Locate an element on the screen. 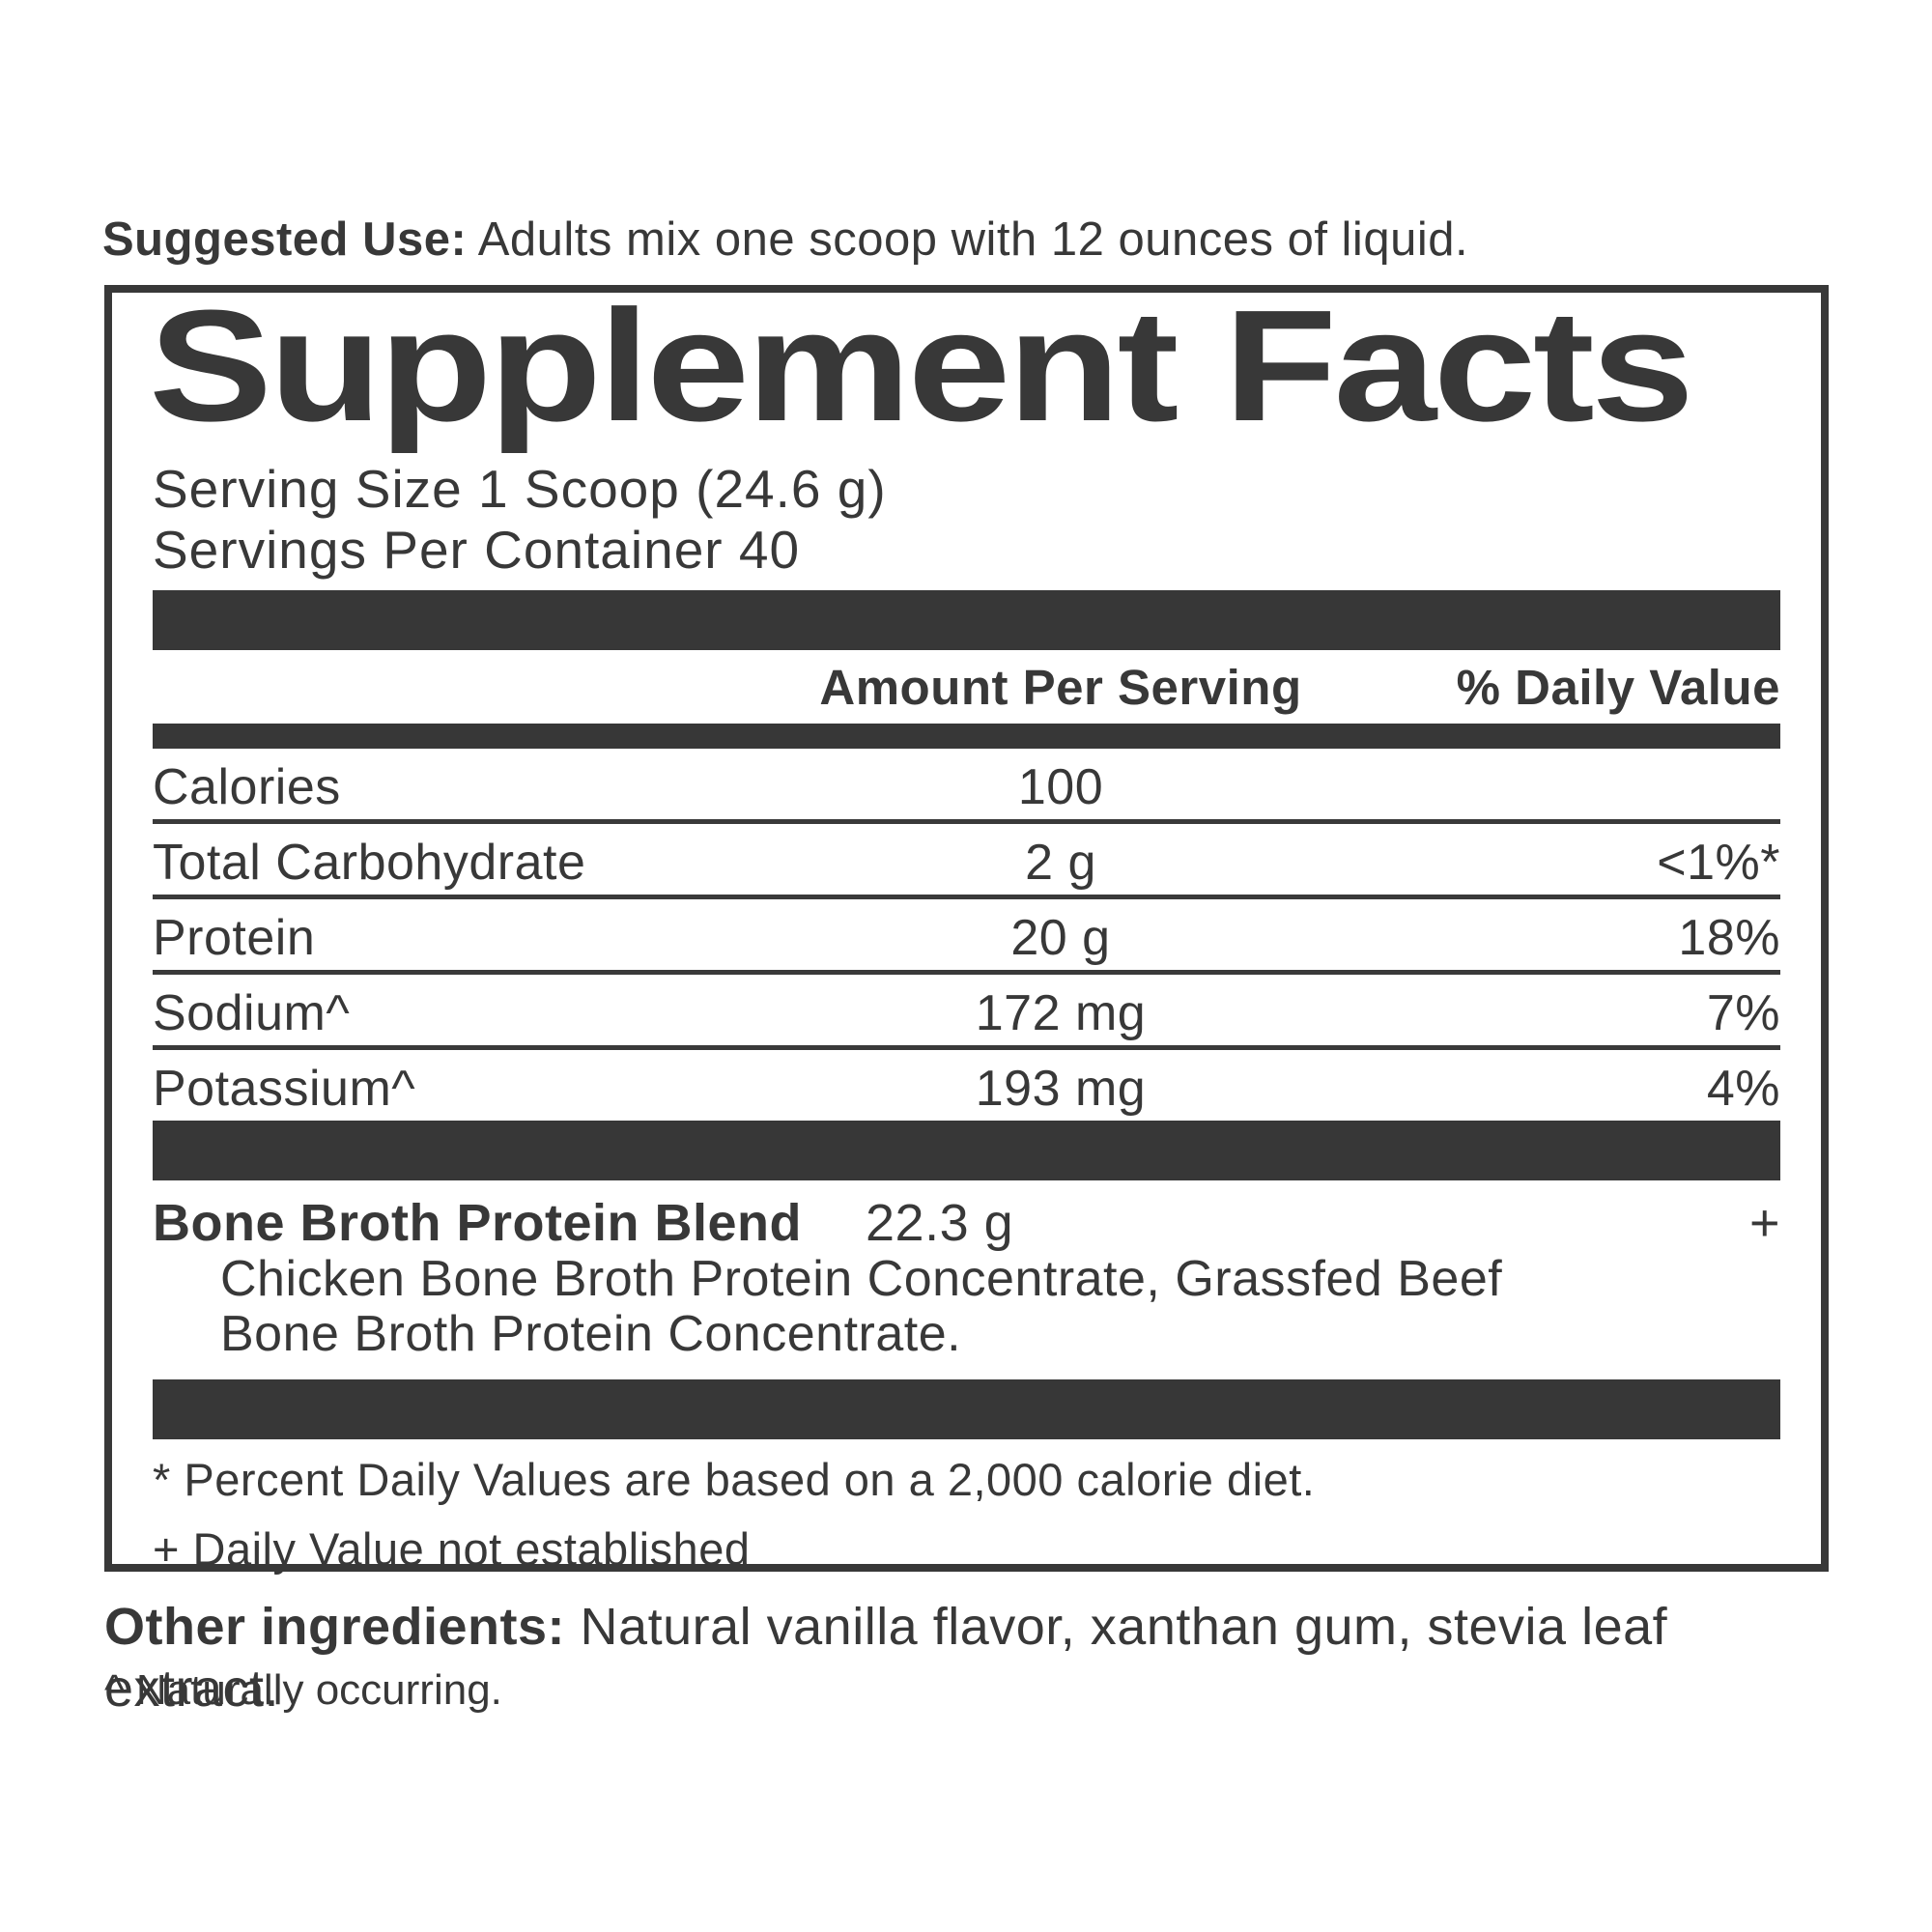 This screenshot has height=1932, width=1932. nutrient-name: Sodium^ is located at coordinates (252, 1013).